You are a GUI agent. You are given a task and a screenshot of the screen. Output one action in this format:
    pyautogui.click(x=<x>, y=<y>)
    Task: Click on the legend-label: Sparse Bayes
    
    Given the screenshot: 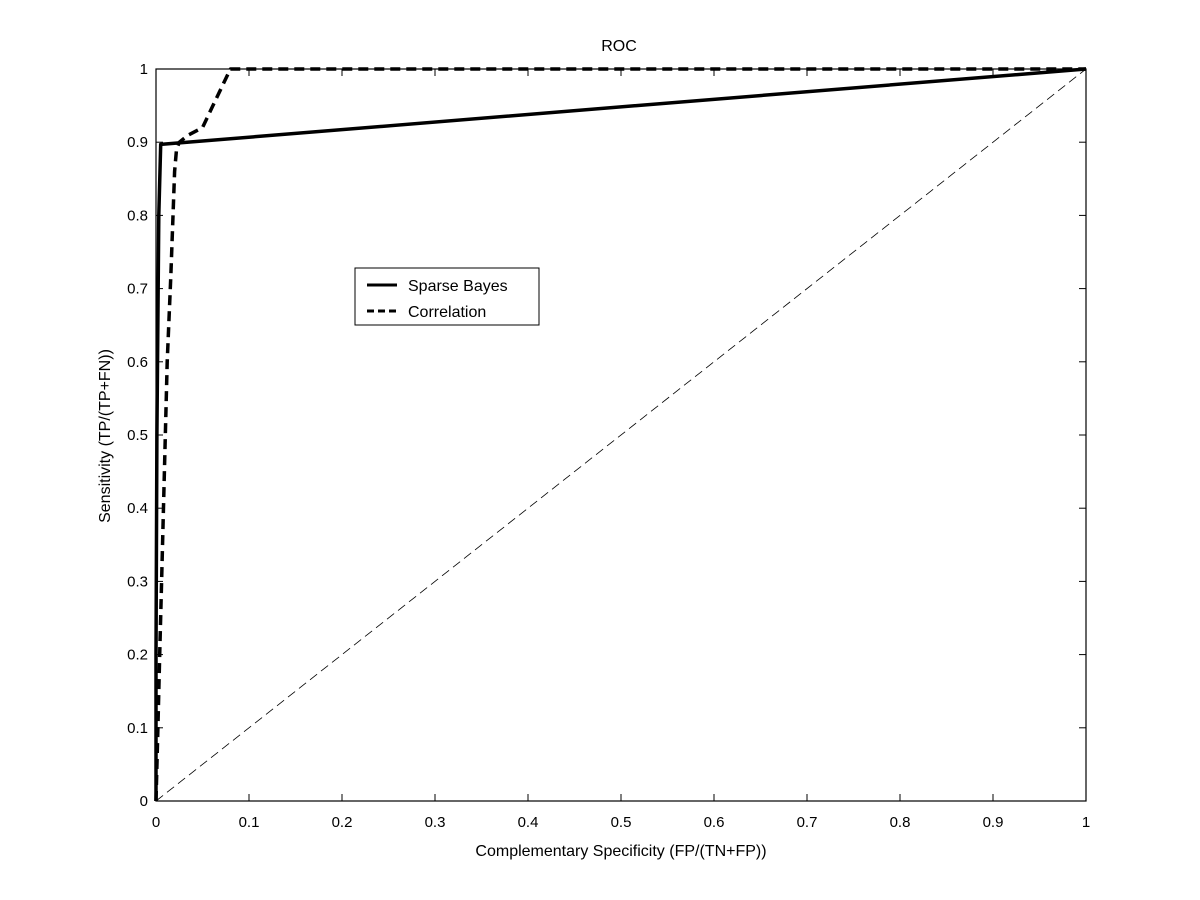 What is the action you would take?
    pyautogui.click(x=458, y=286)
    